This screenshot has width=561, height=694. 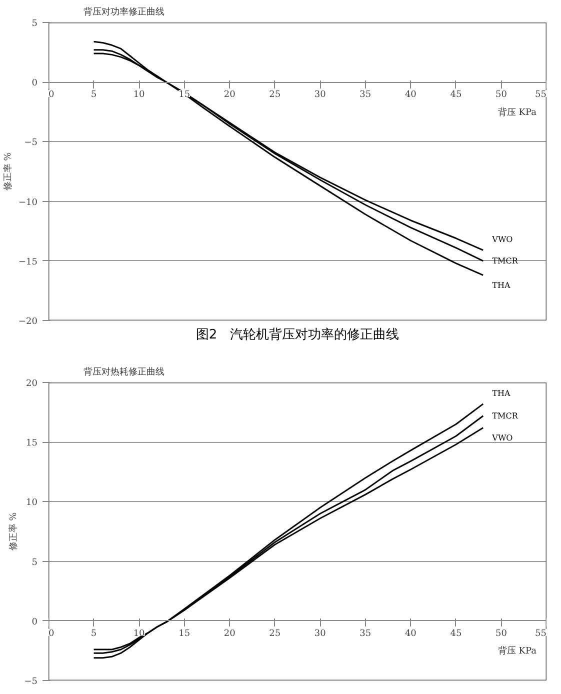 What do you see at coordinates (184, 633) in the screenshot?
I see `x-tick-label: 15` at bounding box center [184, 633].